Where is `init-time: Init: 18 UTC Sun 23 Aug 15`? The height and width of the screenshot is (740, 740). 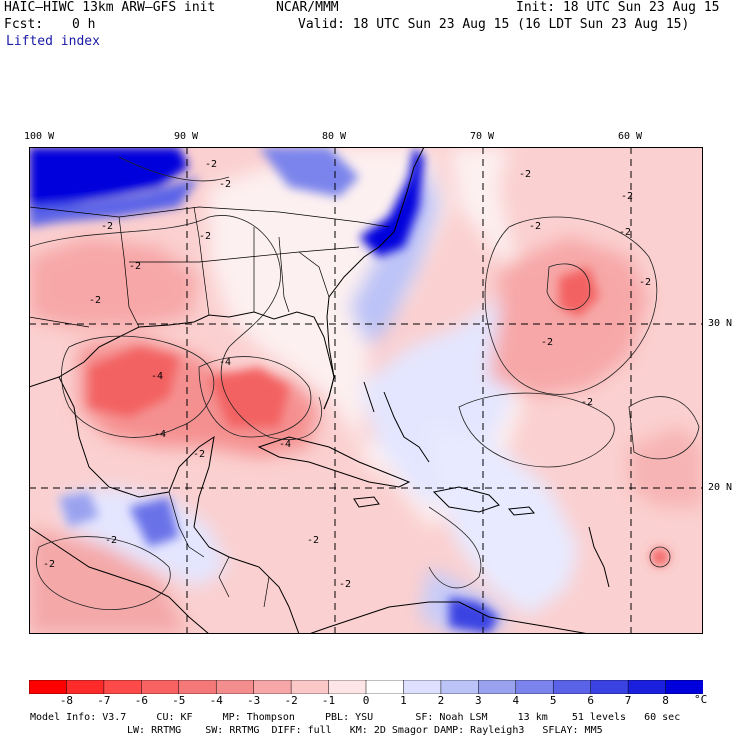
init-time: Init: 18 UTC Sun 23 Aug 15 is located at coordinates (618, 7).